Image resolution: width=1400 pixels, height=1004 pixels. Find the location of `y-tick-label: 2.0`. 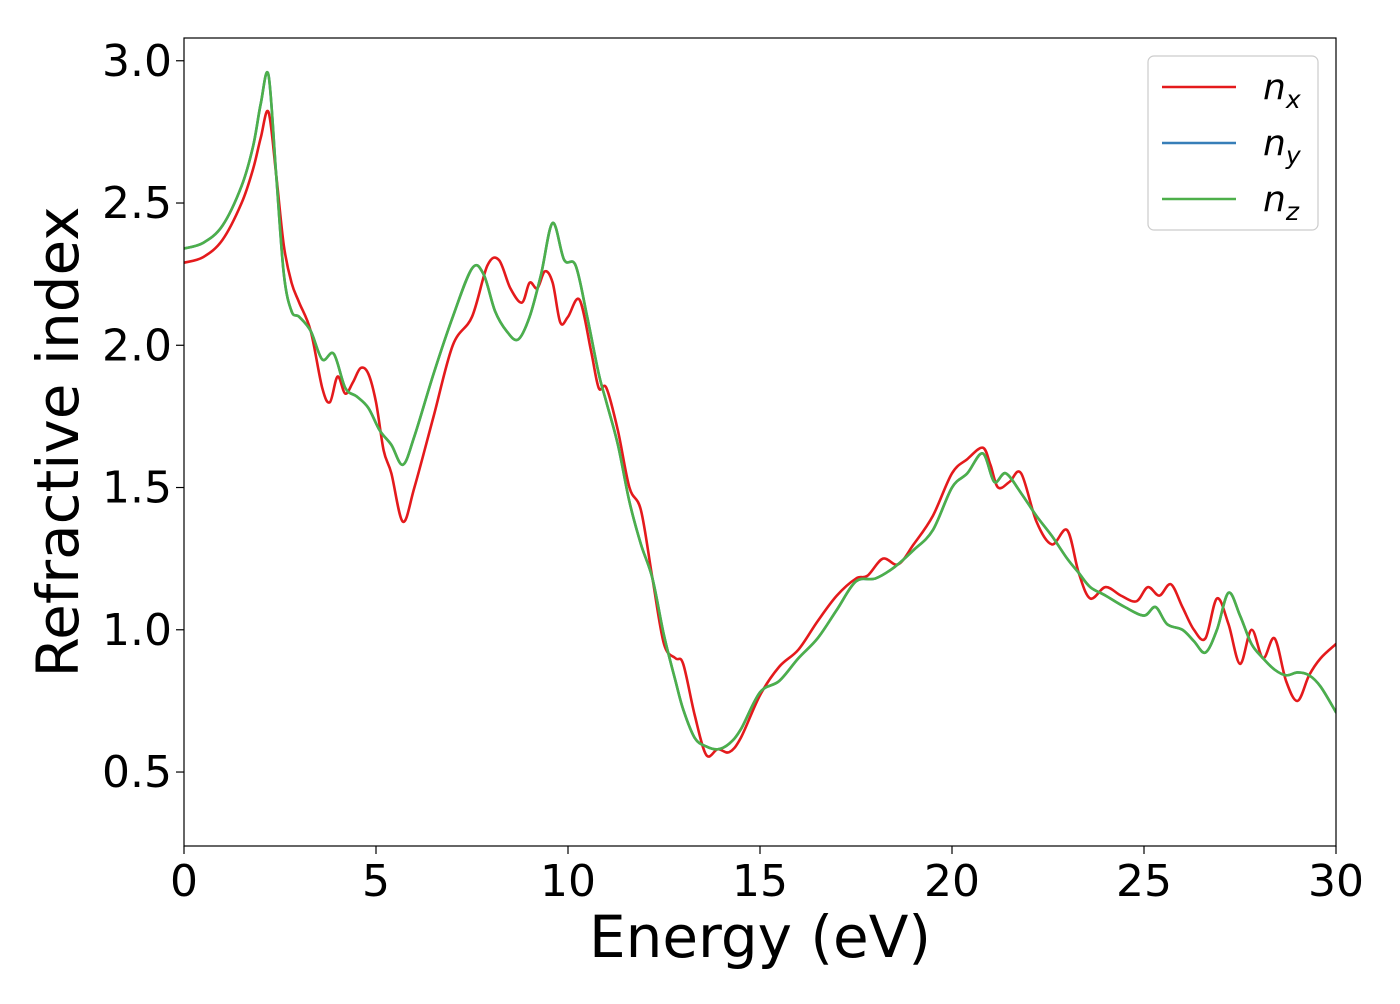

y-tick-label: 2.0 is located at coordinates (137, 345).